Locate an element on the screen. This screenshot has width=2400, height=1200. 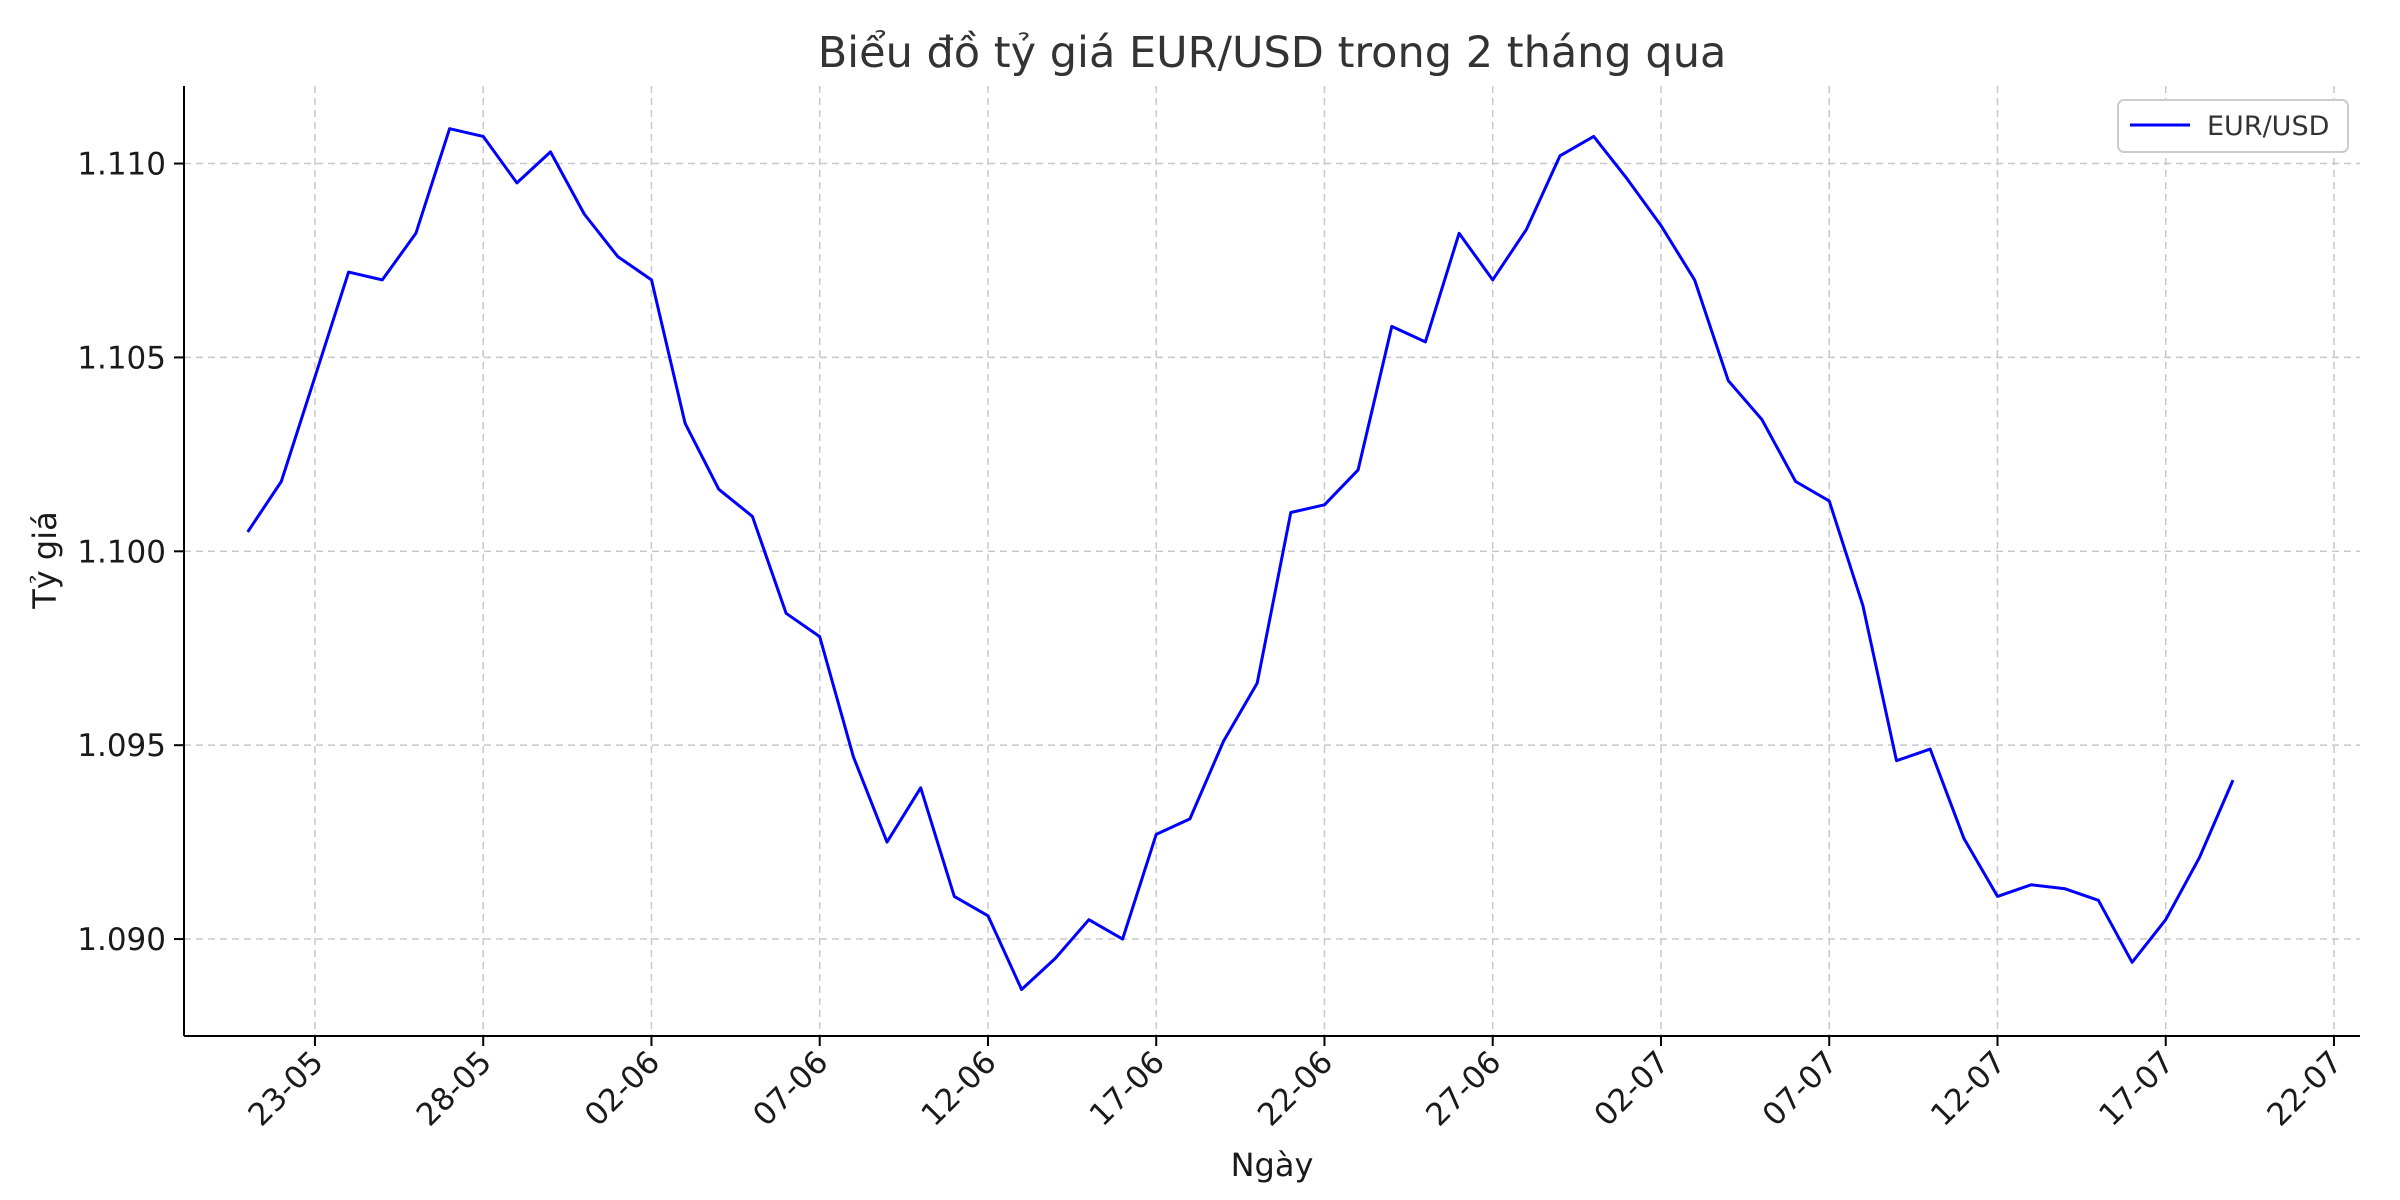
y-axis-ticks: 1.090 1.095 1.100 1.105 1.110 is located at coordinates (130, 552).